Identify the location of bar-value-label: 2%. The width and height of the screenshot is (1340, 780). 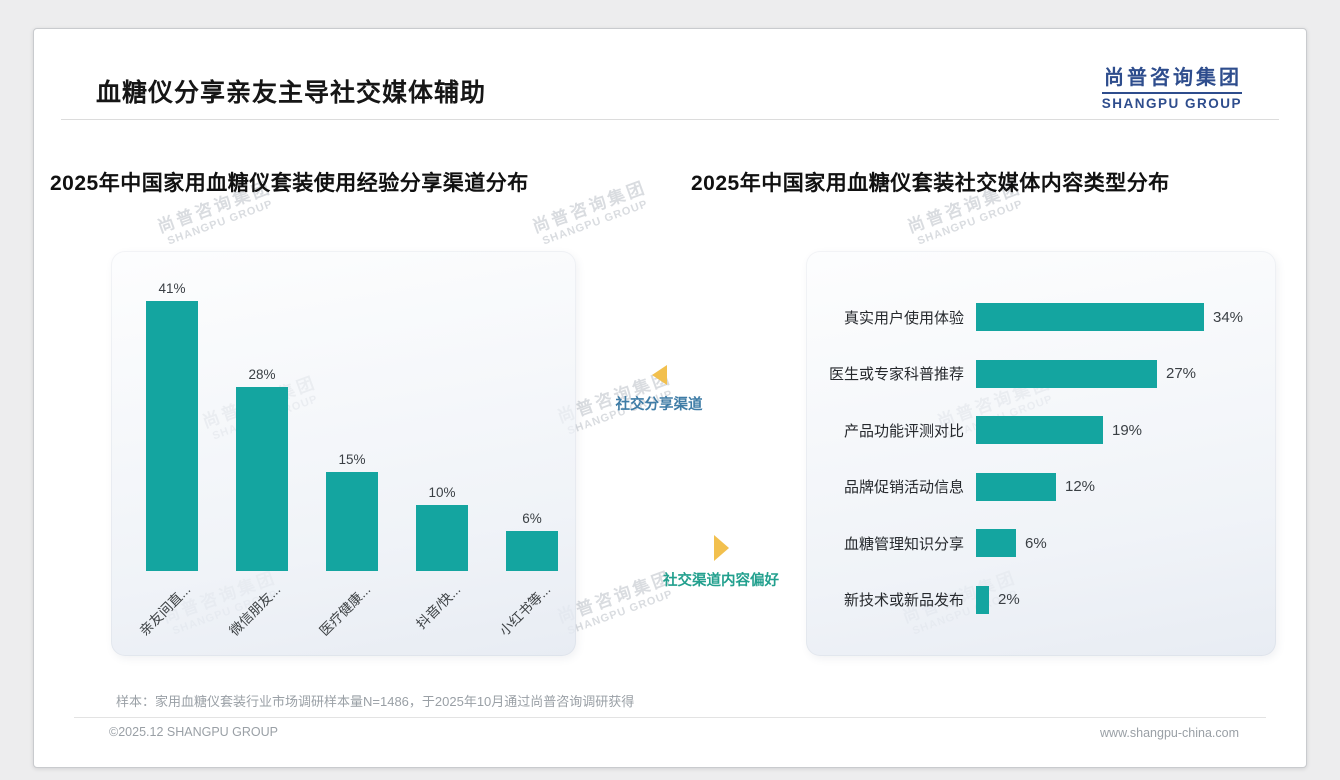
(1009, 600).